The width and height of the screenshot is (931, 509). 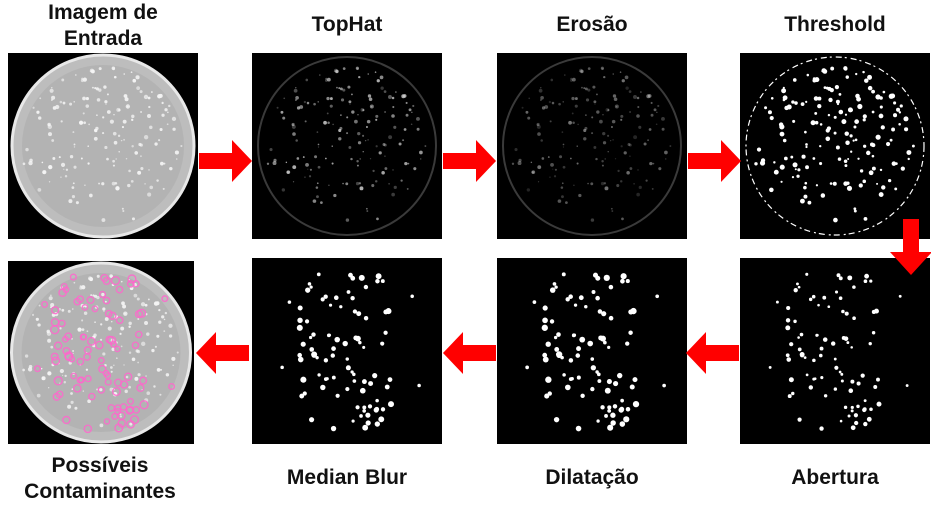 What do you see at coordinates (835, 24) in the screenshot?
I see `label-threshold: Threshold` at bounding box center [835, 24].